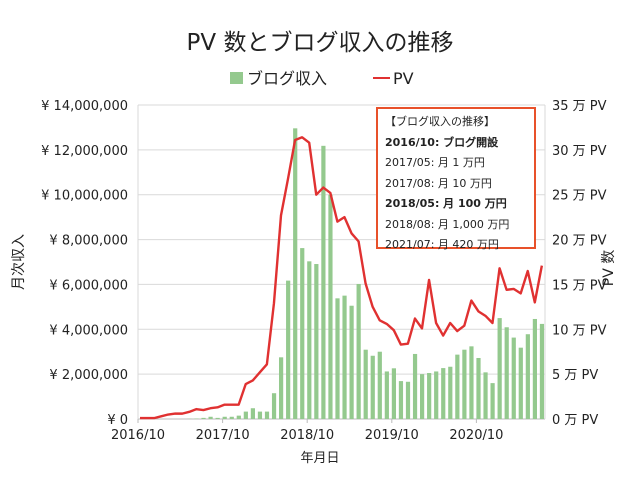 This screenshot has width=640, height=480. Describe the element at coordinates (84, 106) in the screenshot. I see `y-left-tick-label: ¥ 14,000,000` at that location.